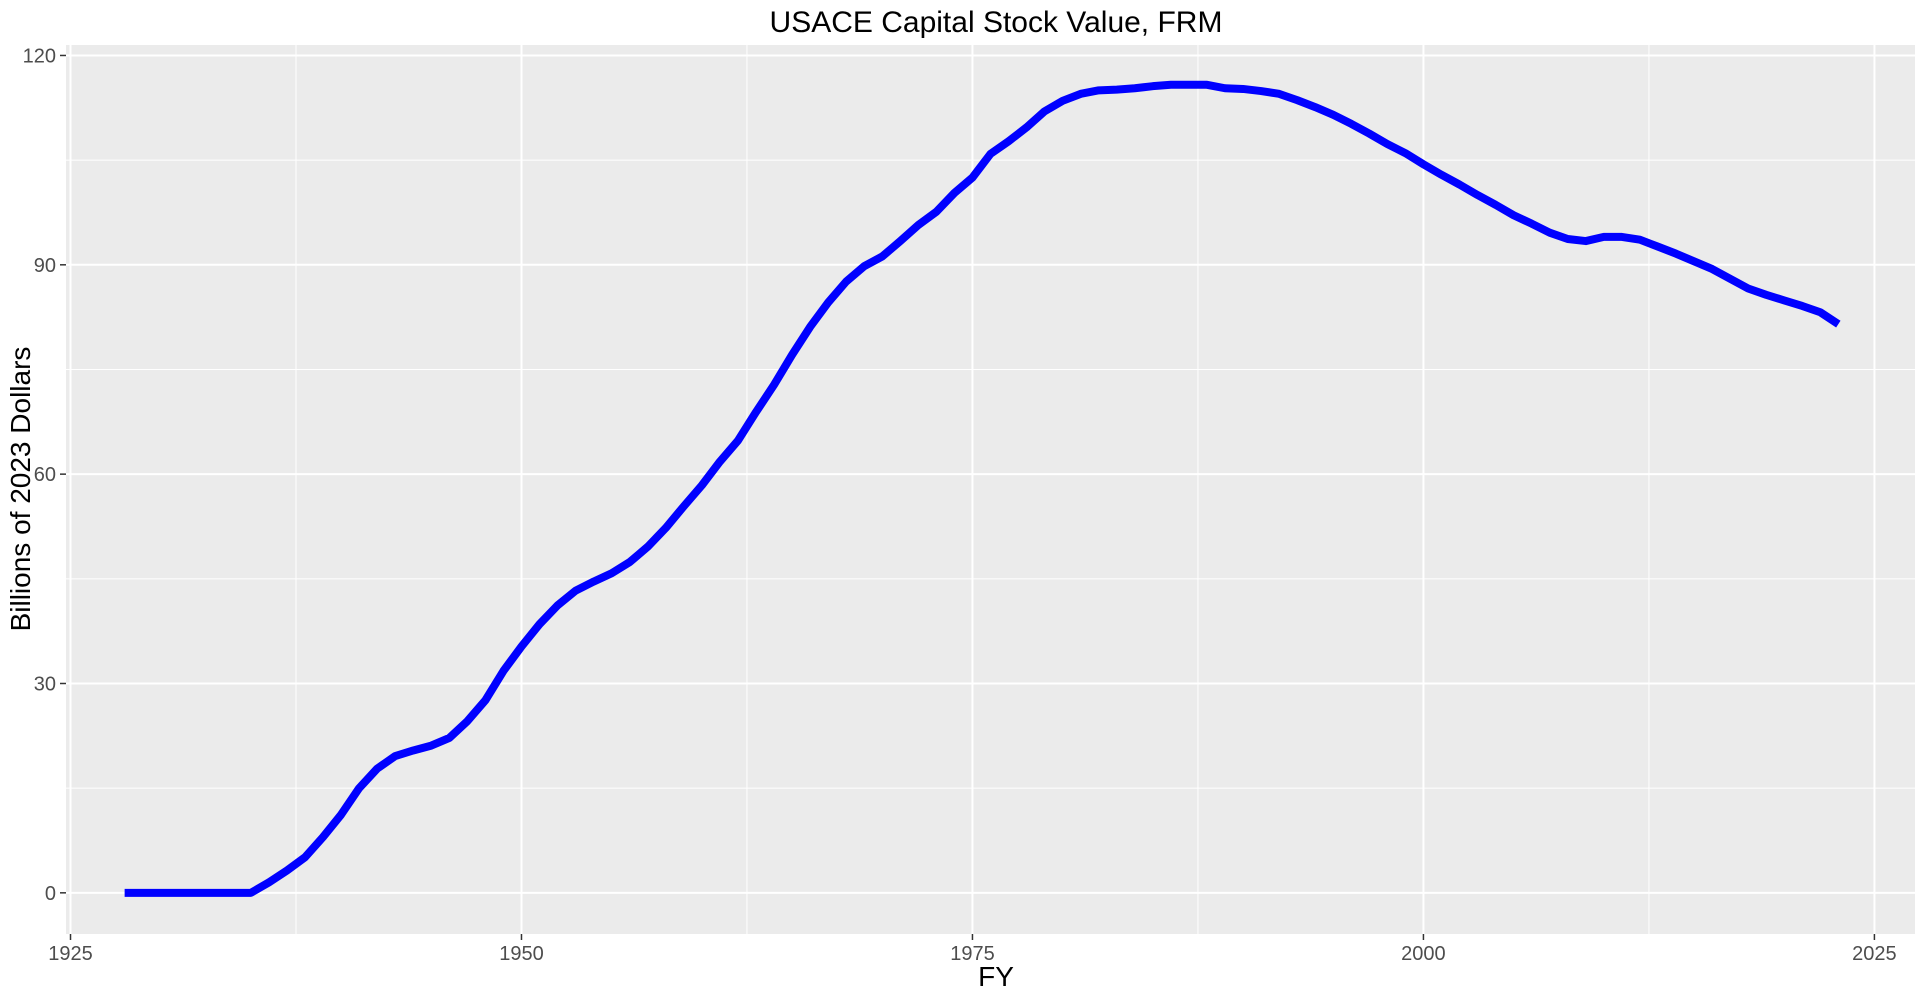 This screenshot has width=1920, height=997. I want to click on x-axis-title: FY, so click(996, 976).